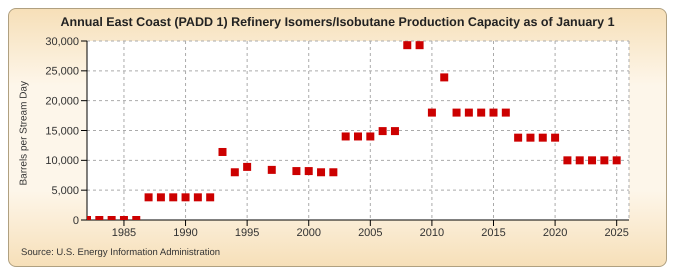 Image resolution: width=675 pixels, height=275 pixels. What do you see at coordinates (62, 161) in the screenshot?
I see `y-tick-label: 10,000` at bounding box center [62, 161].